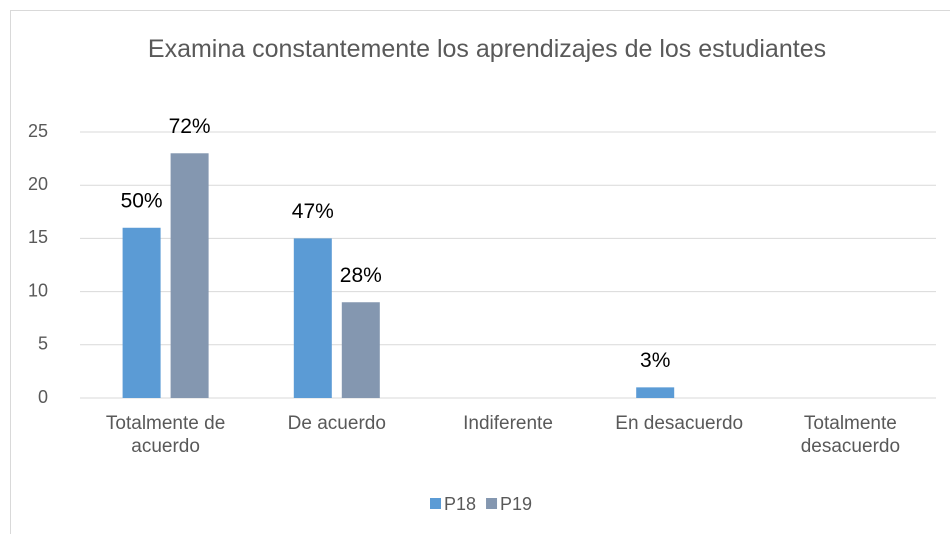  I want to click on y-tick-label: 5, so click(43, 344).